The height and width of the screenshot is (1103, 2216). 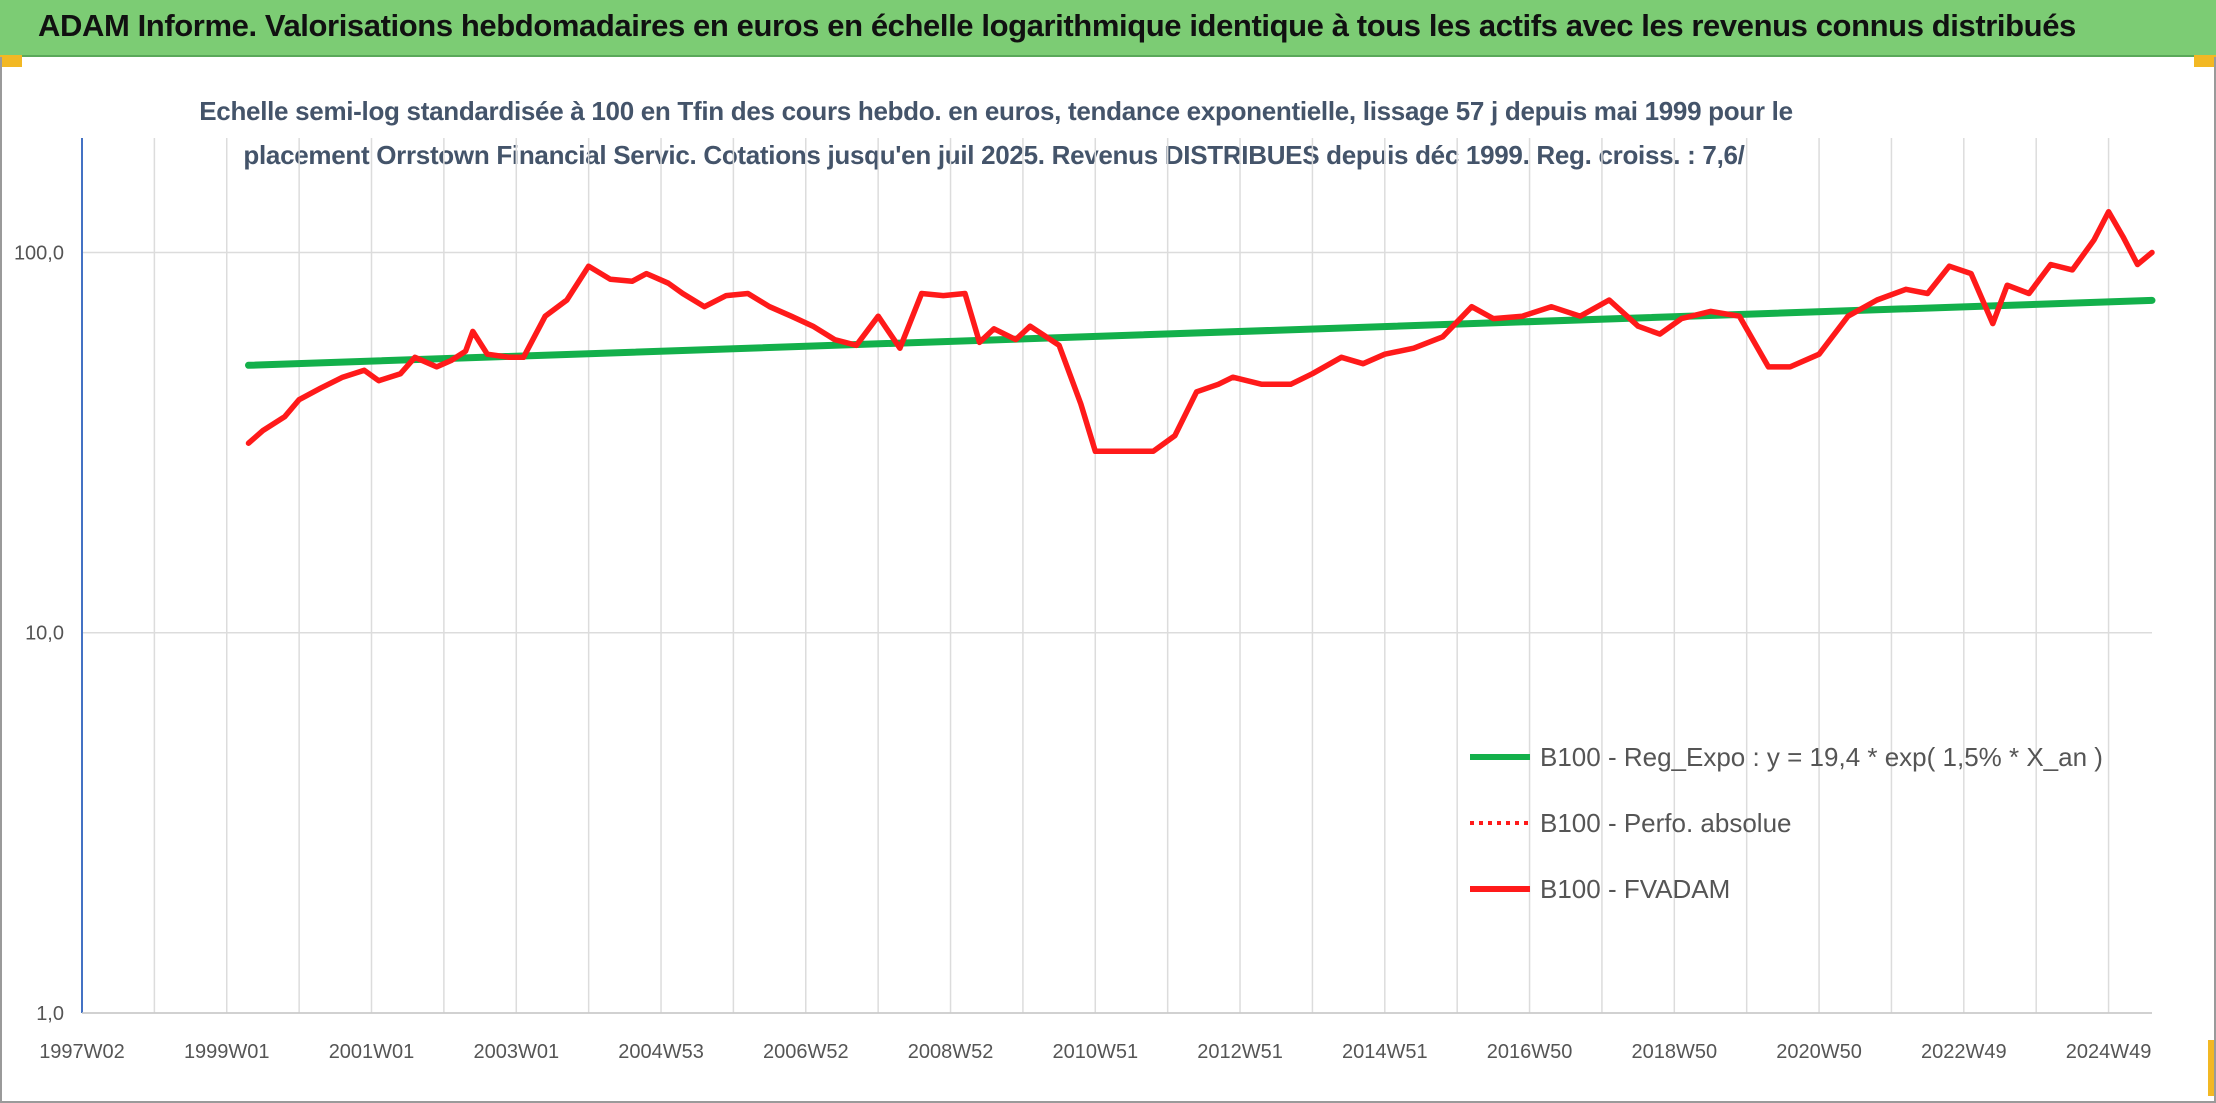 I want to click on x-tick-label: 2001W01, so click(x=372, y=1052).